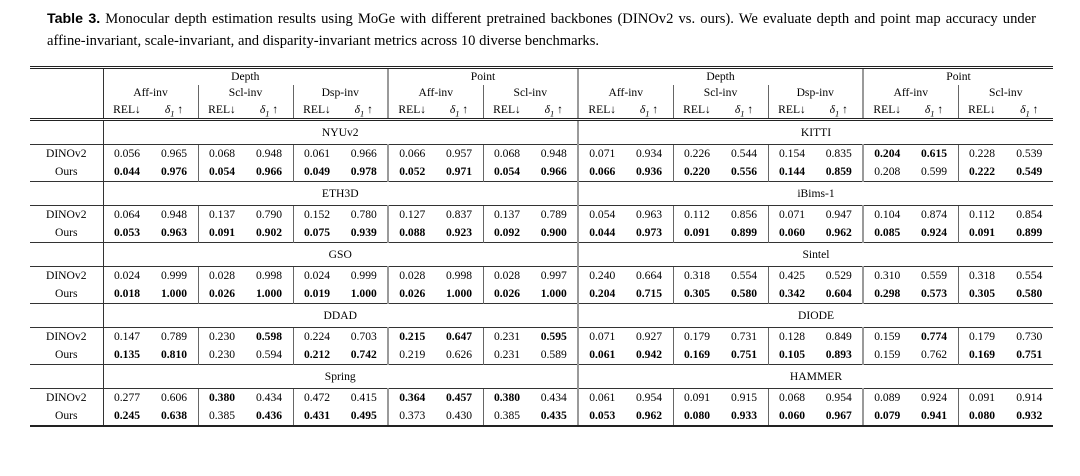  I want to click on metric-value: 0.054, so click(601, 214).